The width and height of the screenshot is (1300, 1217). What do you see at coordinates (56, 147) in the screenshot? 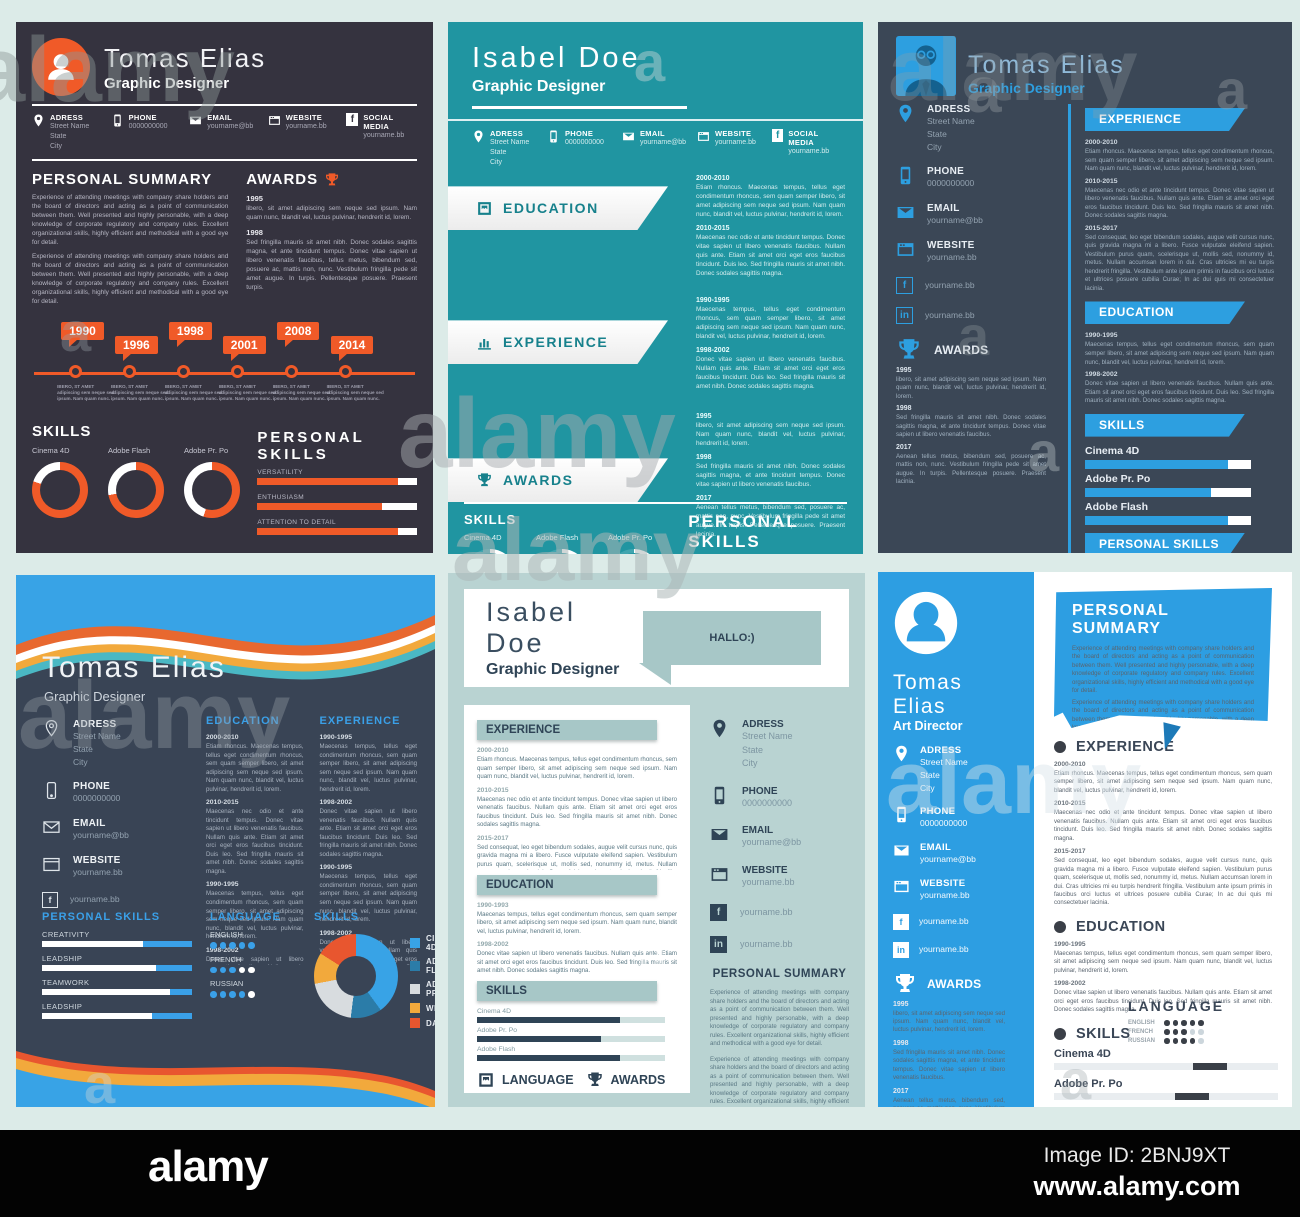
I see `address-line: City` at bounding box center [56, 147].